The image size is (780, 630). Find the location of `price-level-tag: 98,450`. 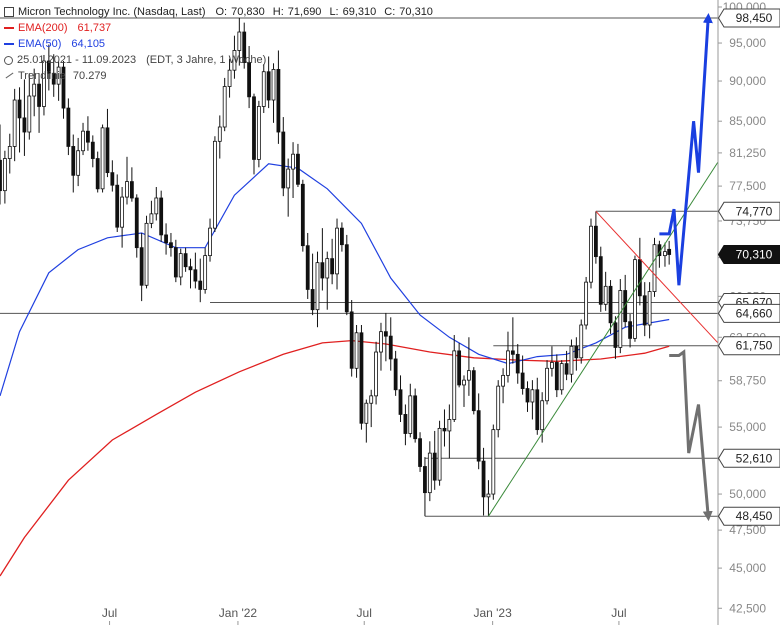

price-level-tag: 98,450 is located at coordinates (749, 18).